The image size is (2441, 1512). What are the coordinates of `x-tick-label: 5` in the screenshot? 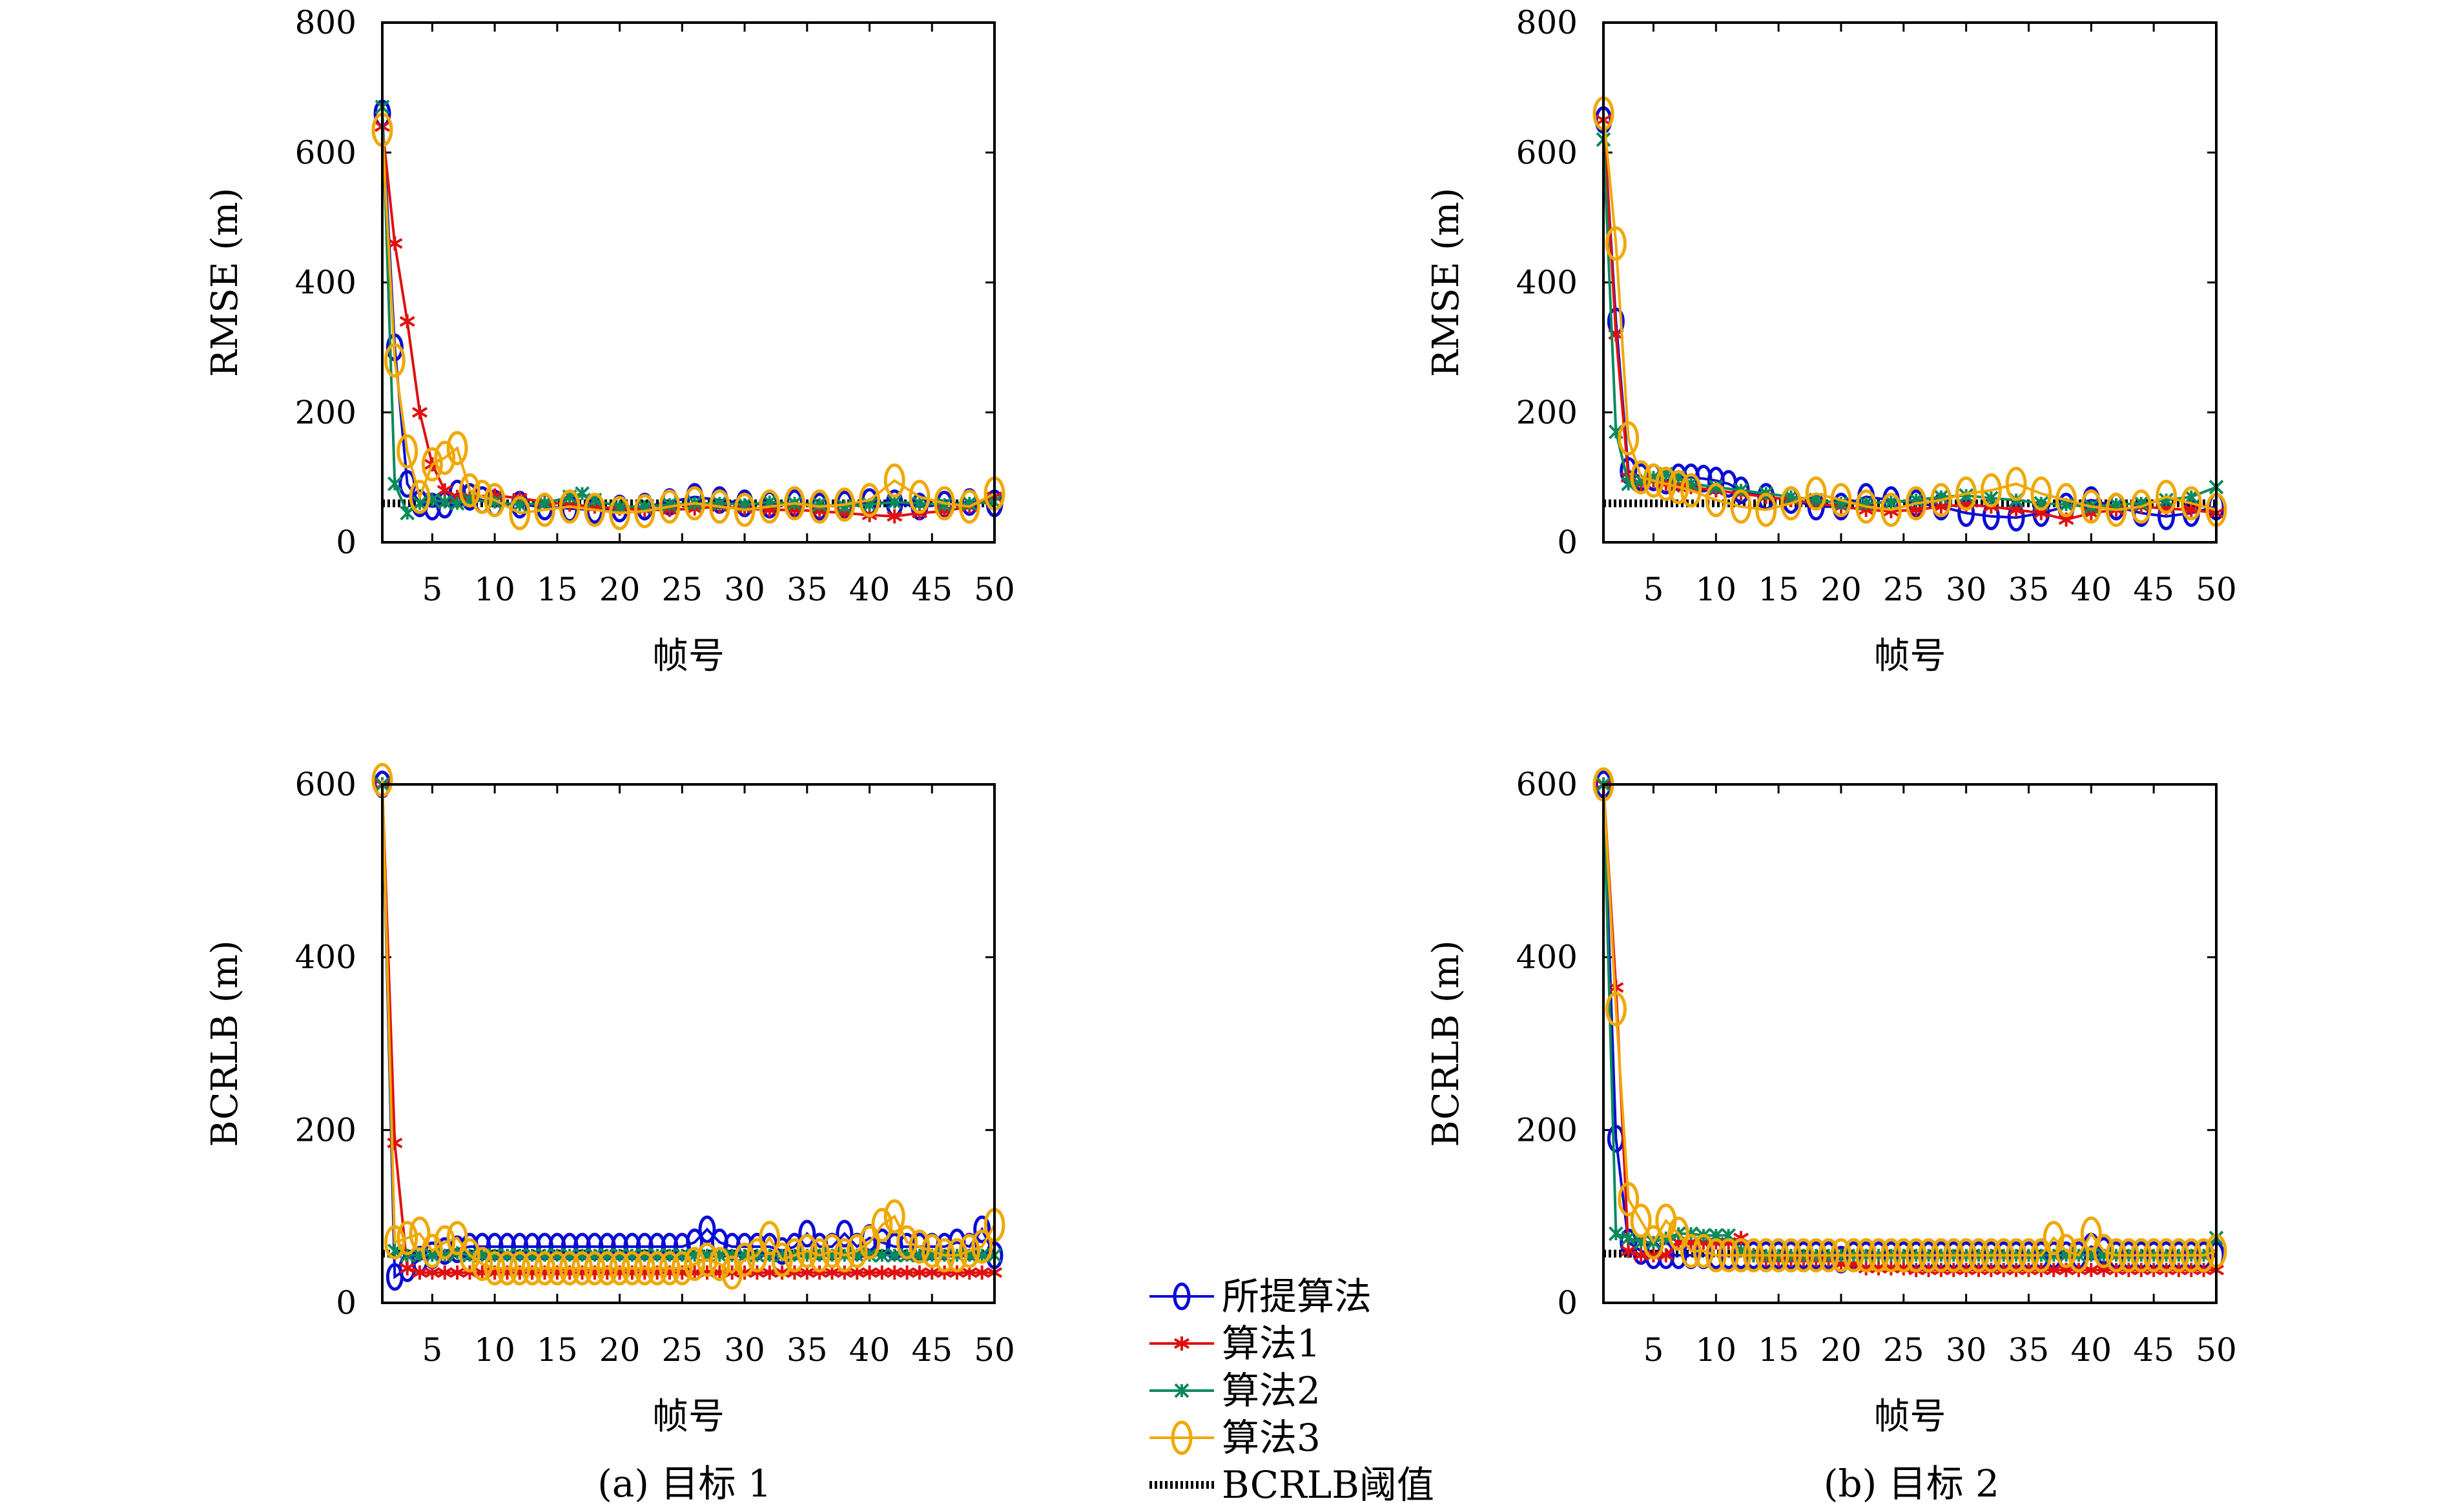 It's located at (432, 1350).